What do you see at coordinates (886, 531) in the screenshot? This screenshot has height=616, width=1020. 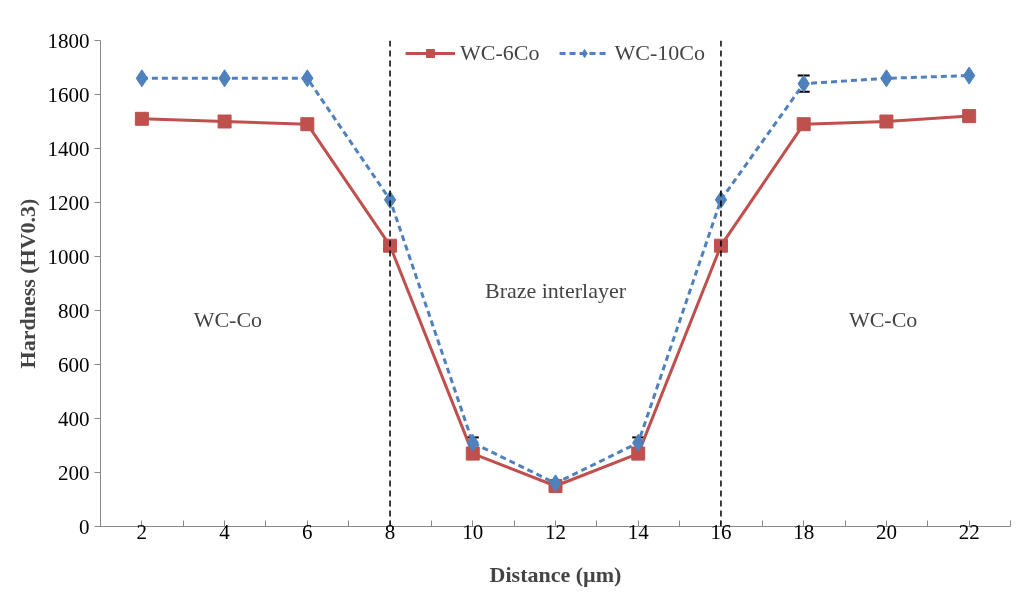 I see `x-tick-label: 20` at bounding box center [886, 531].